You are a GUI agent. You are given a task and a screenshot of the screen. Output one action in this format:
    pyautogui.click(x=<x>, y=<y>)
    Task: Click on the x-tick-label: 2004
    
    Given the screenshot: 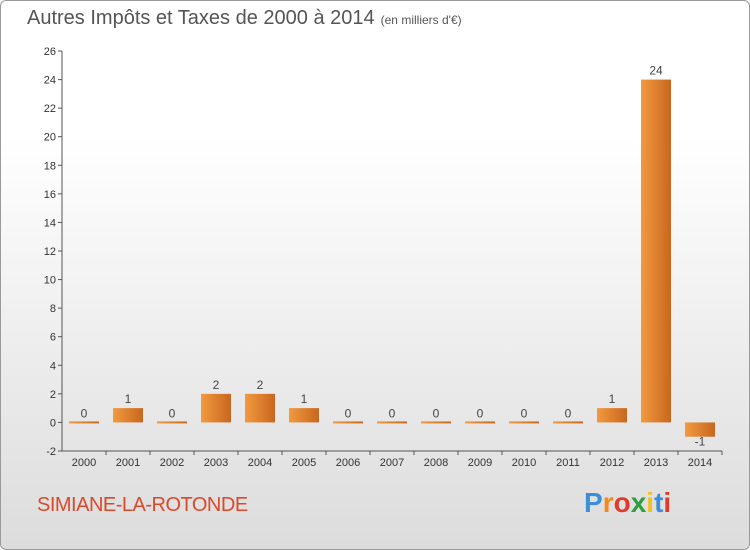 What is the action you would take?
    pyautogui.click(x=260, y=463)
    